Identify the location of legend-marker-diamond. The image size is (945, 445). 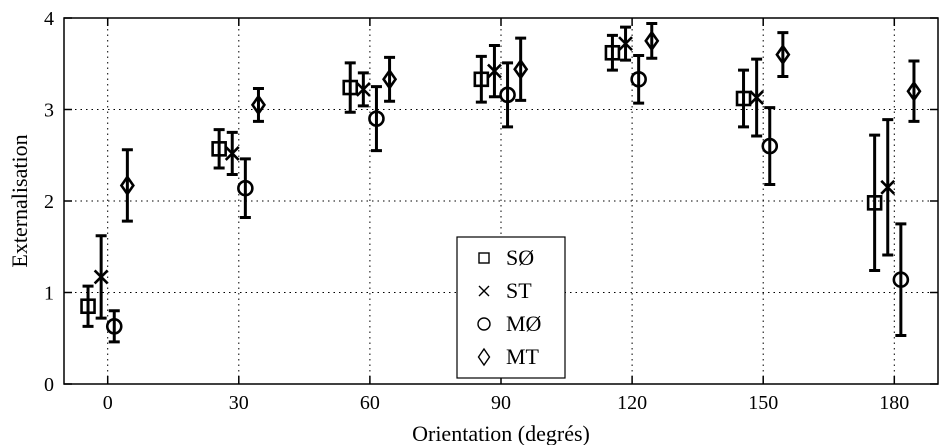
(484, 357).